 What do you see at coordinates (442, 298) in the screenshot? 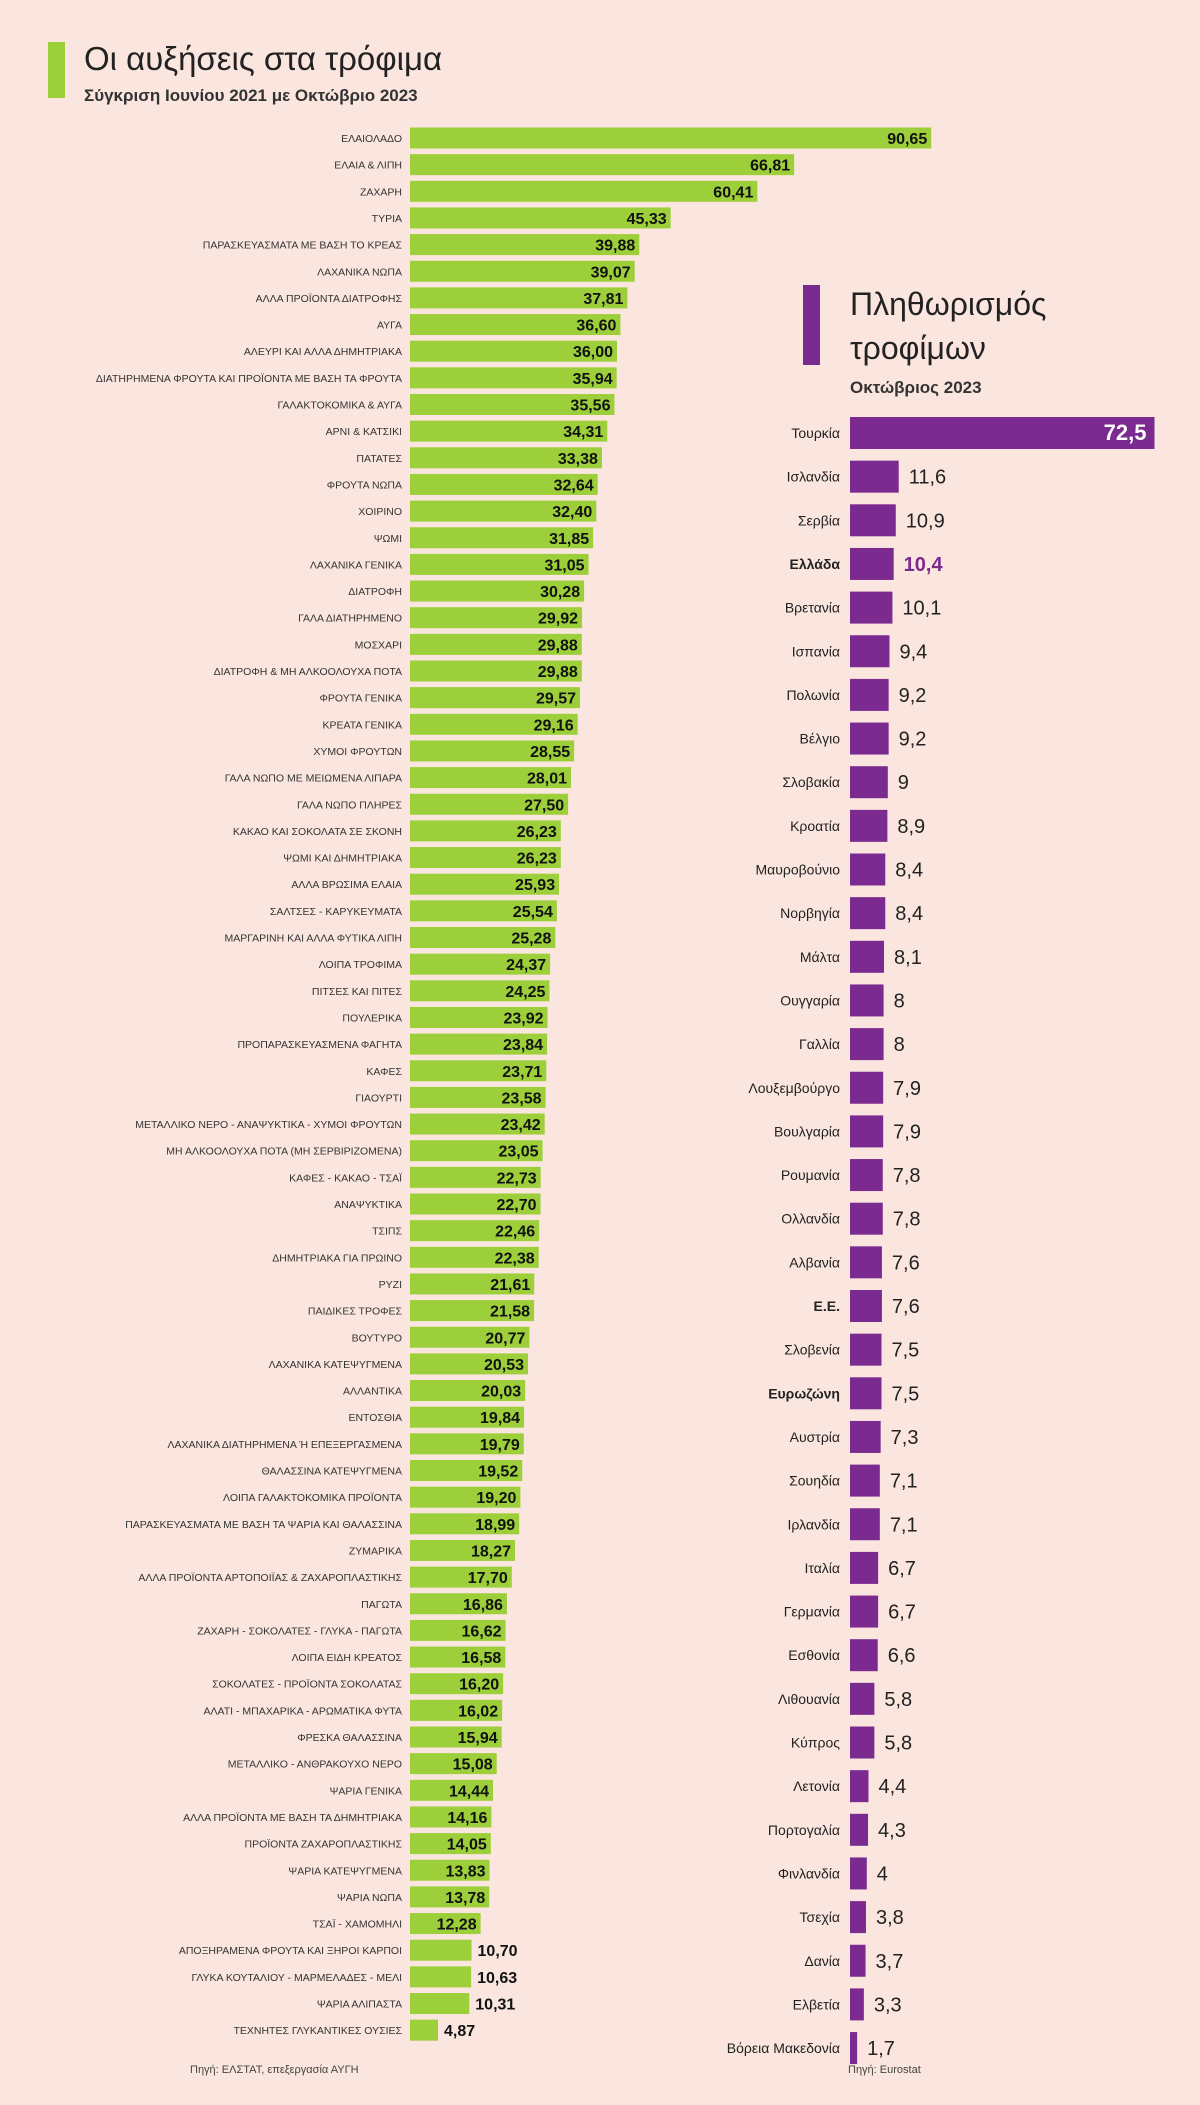
I see `left-bar-group: ΑΛΛΑ ΠΡΟΪΟΝΤΑ ΔΙΑΤΡΟΦΗΣ 37,81` at bounding box center [442, 298].